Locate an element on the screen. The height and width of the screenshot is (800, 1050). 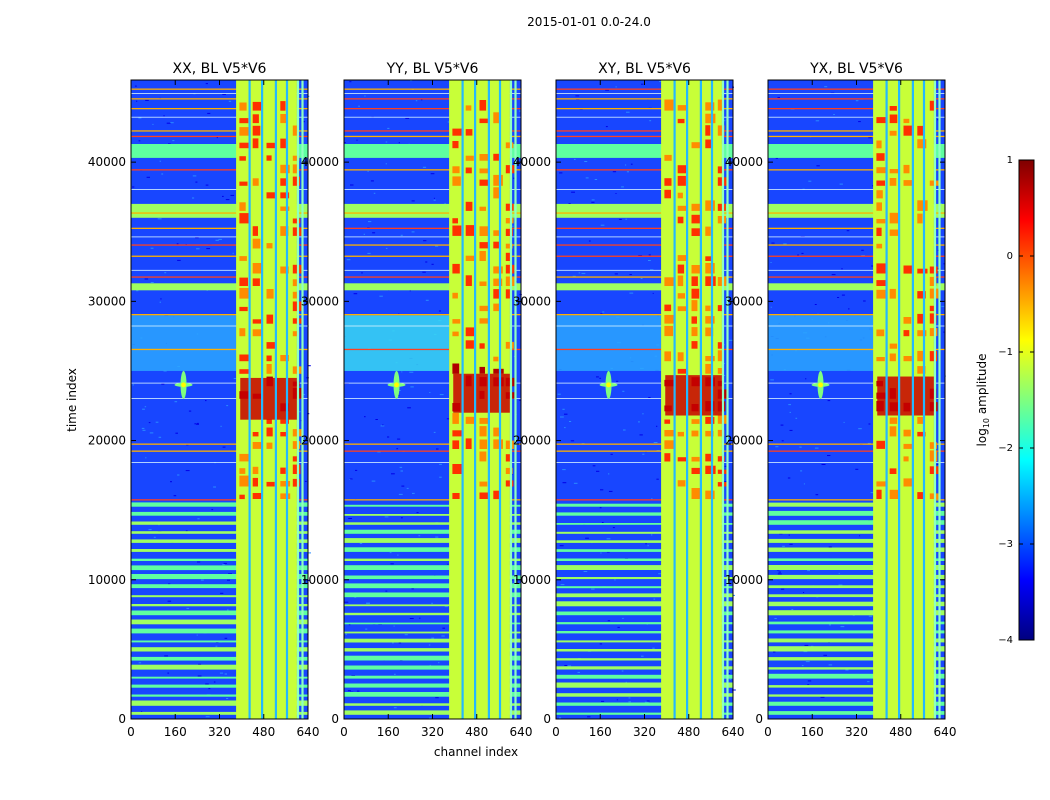
y-axis-label: time index is located at coordinates (72, 400).